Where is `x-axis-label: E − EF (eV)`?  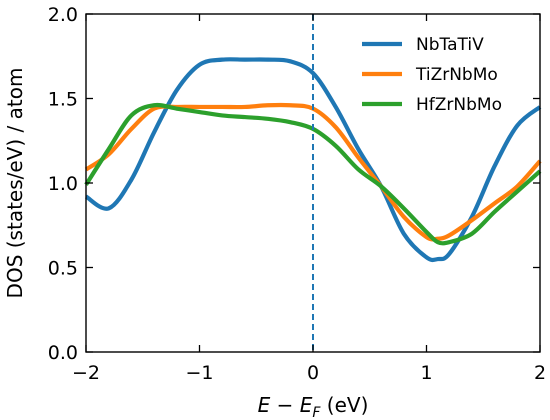 x-axis-label: E − EF (eV) is located at coordinates (313, 406).